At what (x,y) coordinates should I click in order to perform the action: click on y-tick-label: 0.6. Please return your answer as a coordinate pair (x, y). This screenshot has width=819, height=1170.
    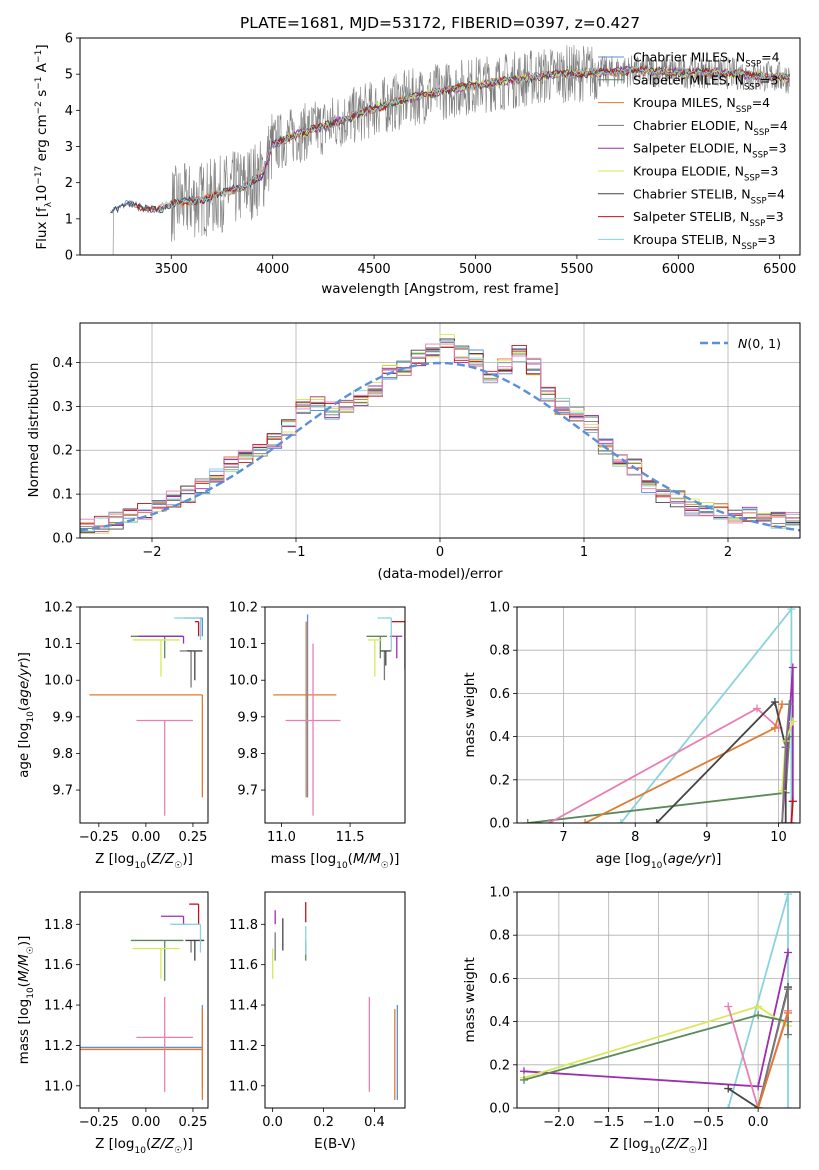
    Looking at the image, I should click on (499, 979).